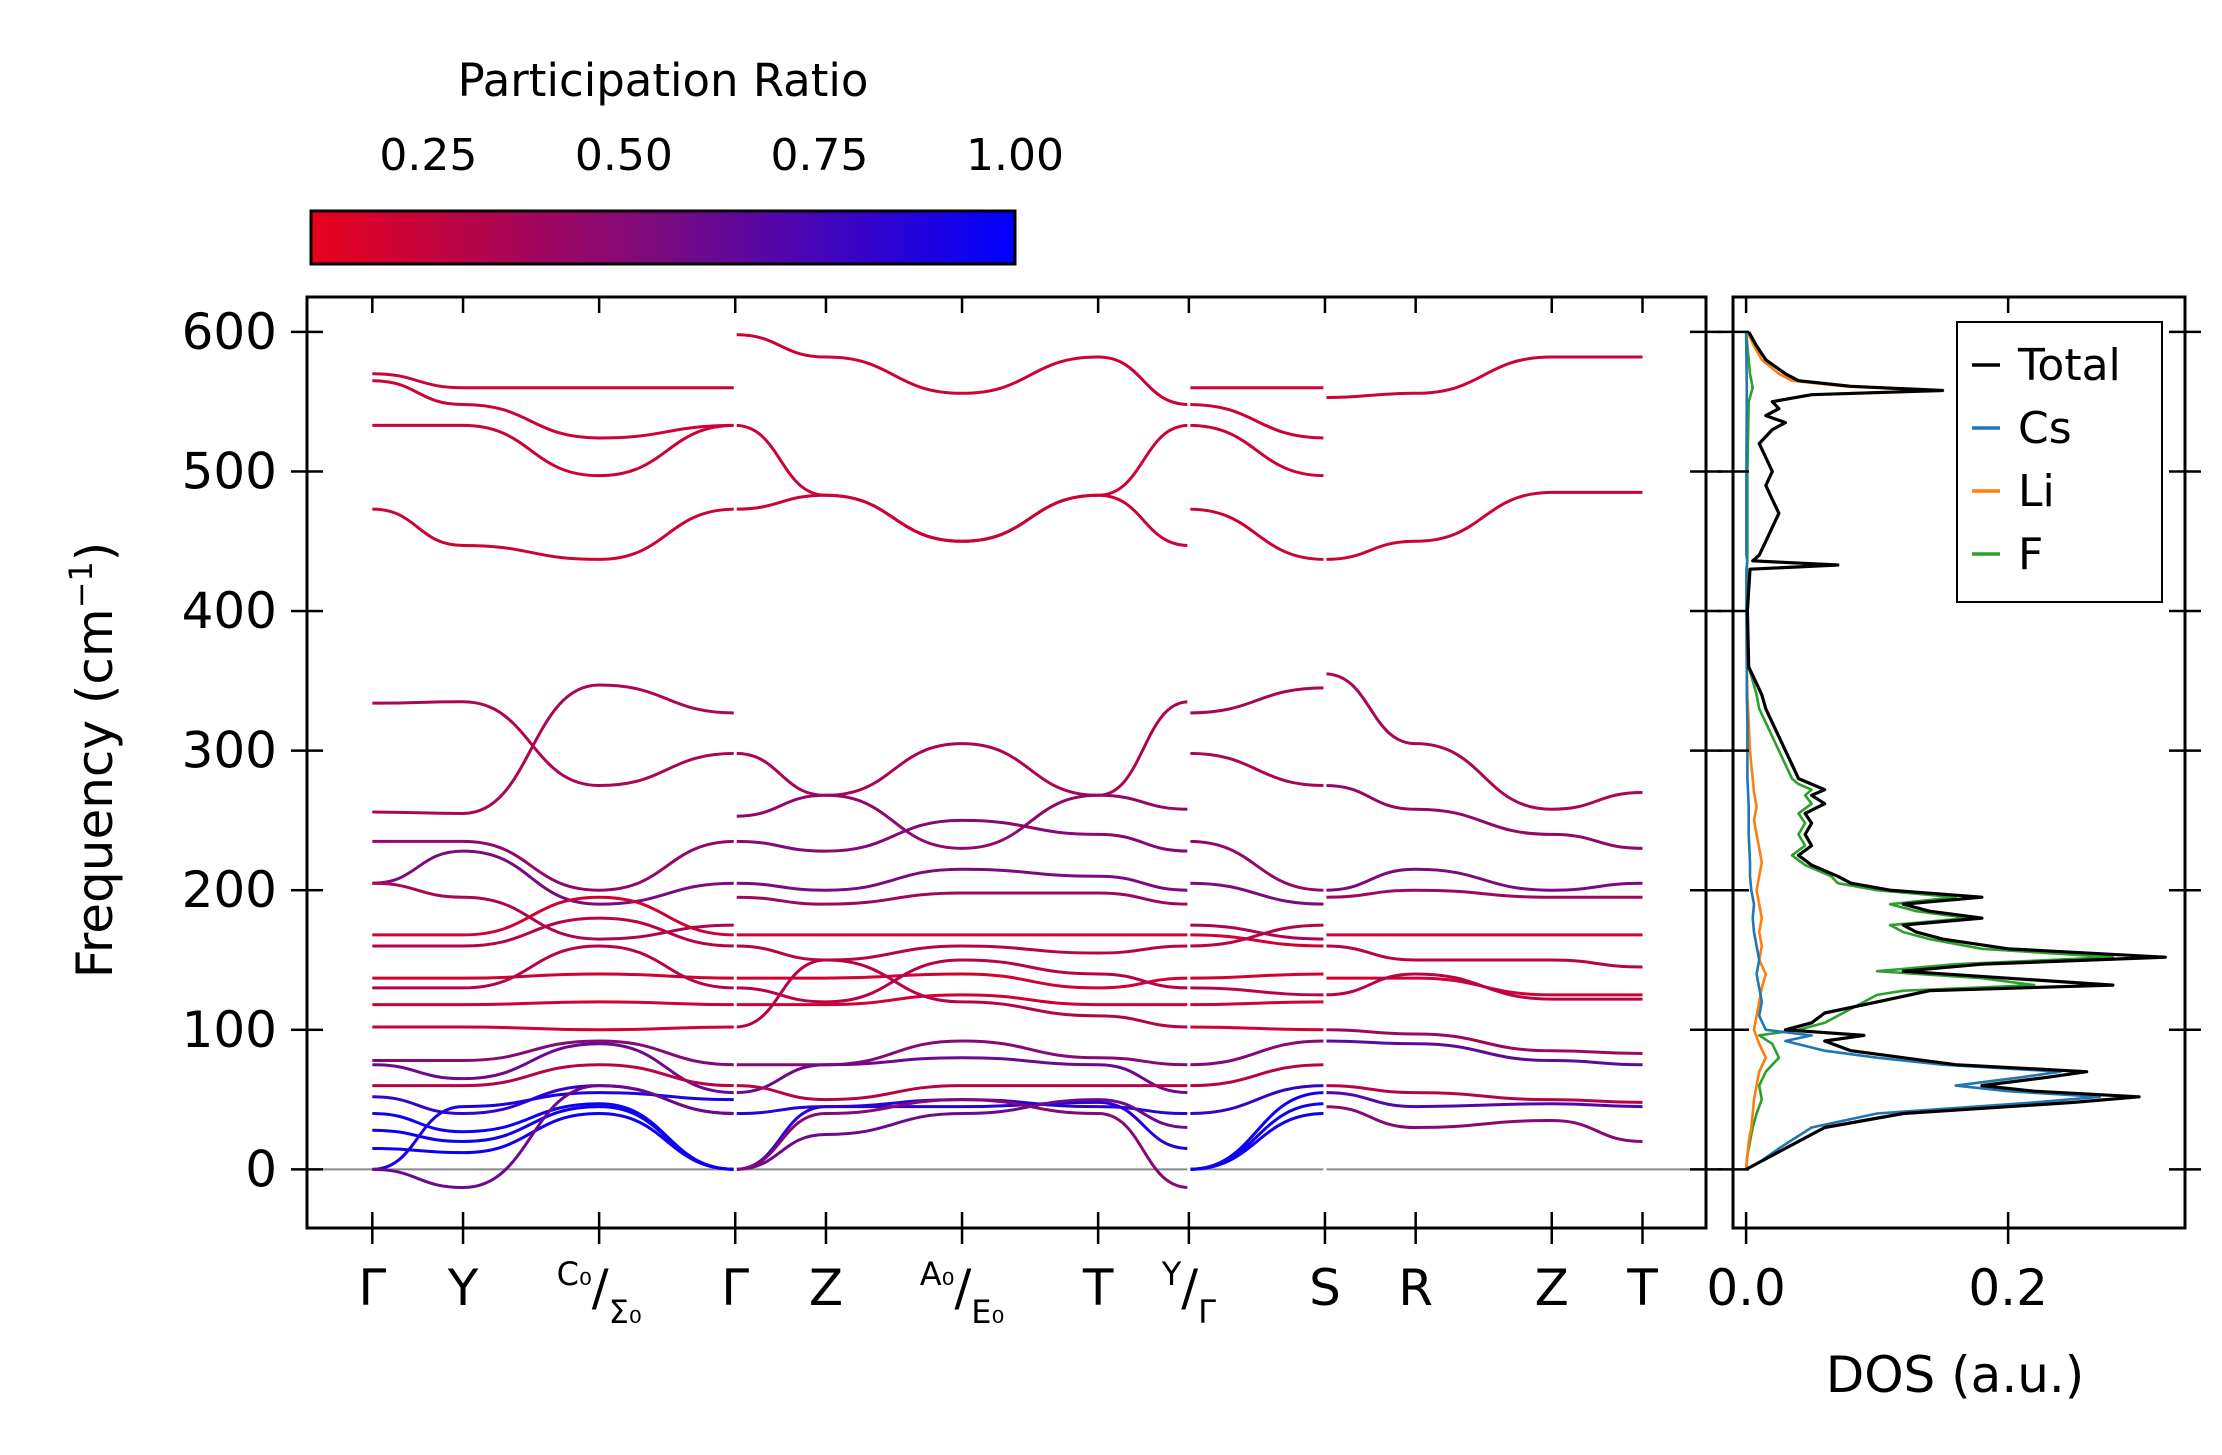 Image resolution: width=2222 pixels, height=1455 pixels. What do you see at coordinates (962, 1293) in the screenshot?
I see `high-symmetry-label: A₀/E₀` at bounding box center [962, 1293].